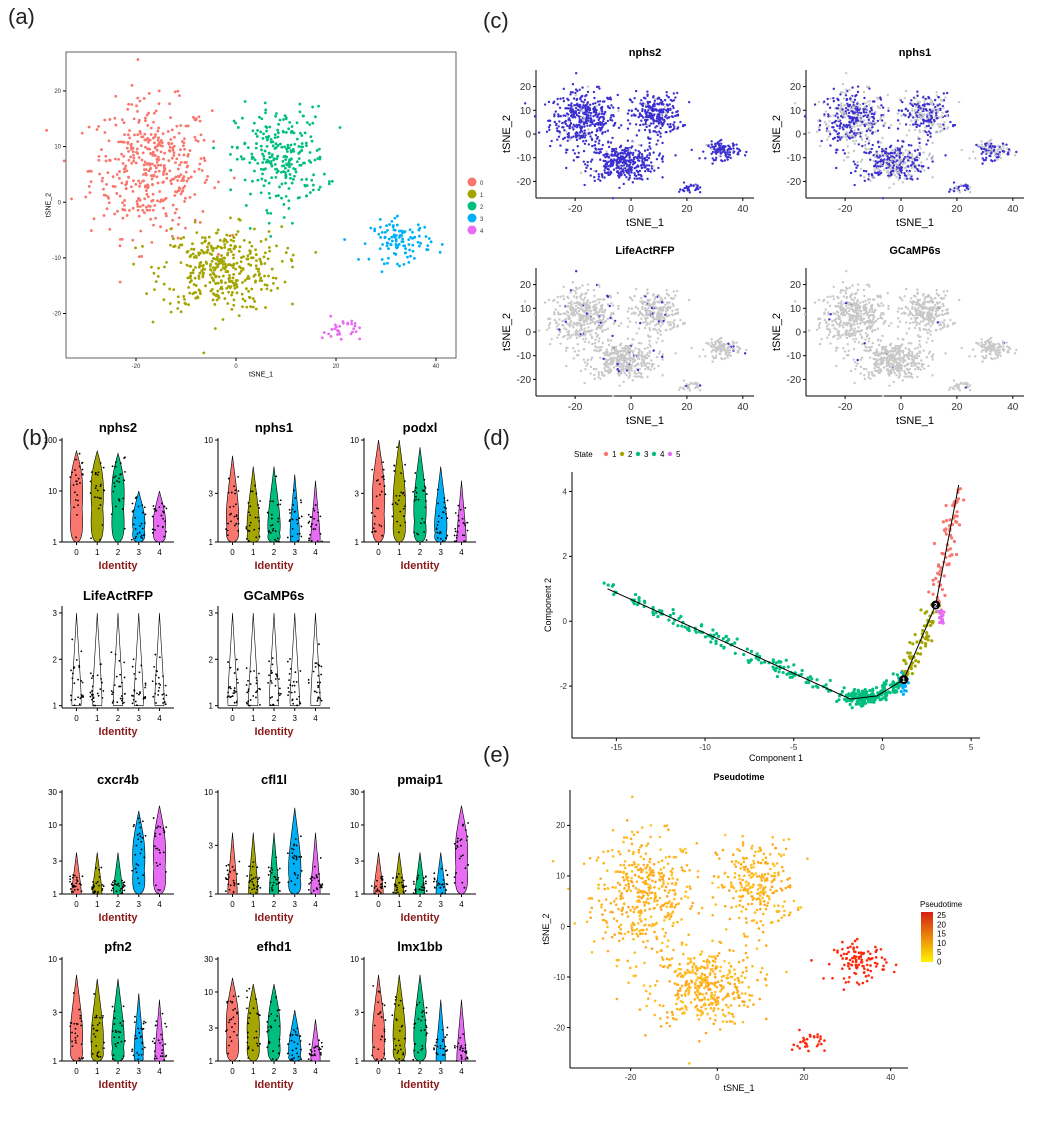 Image resolution: width=1040 pixels, height=1122 pixels. Describe the element at coordinates (136, 367) in the screenshot. I see `x-tick-label: -20` at that location.